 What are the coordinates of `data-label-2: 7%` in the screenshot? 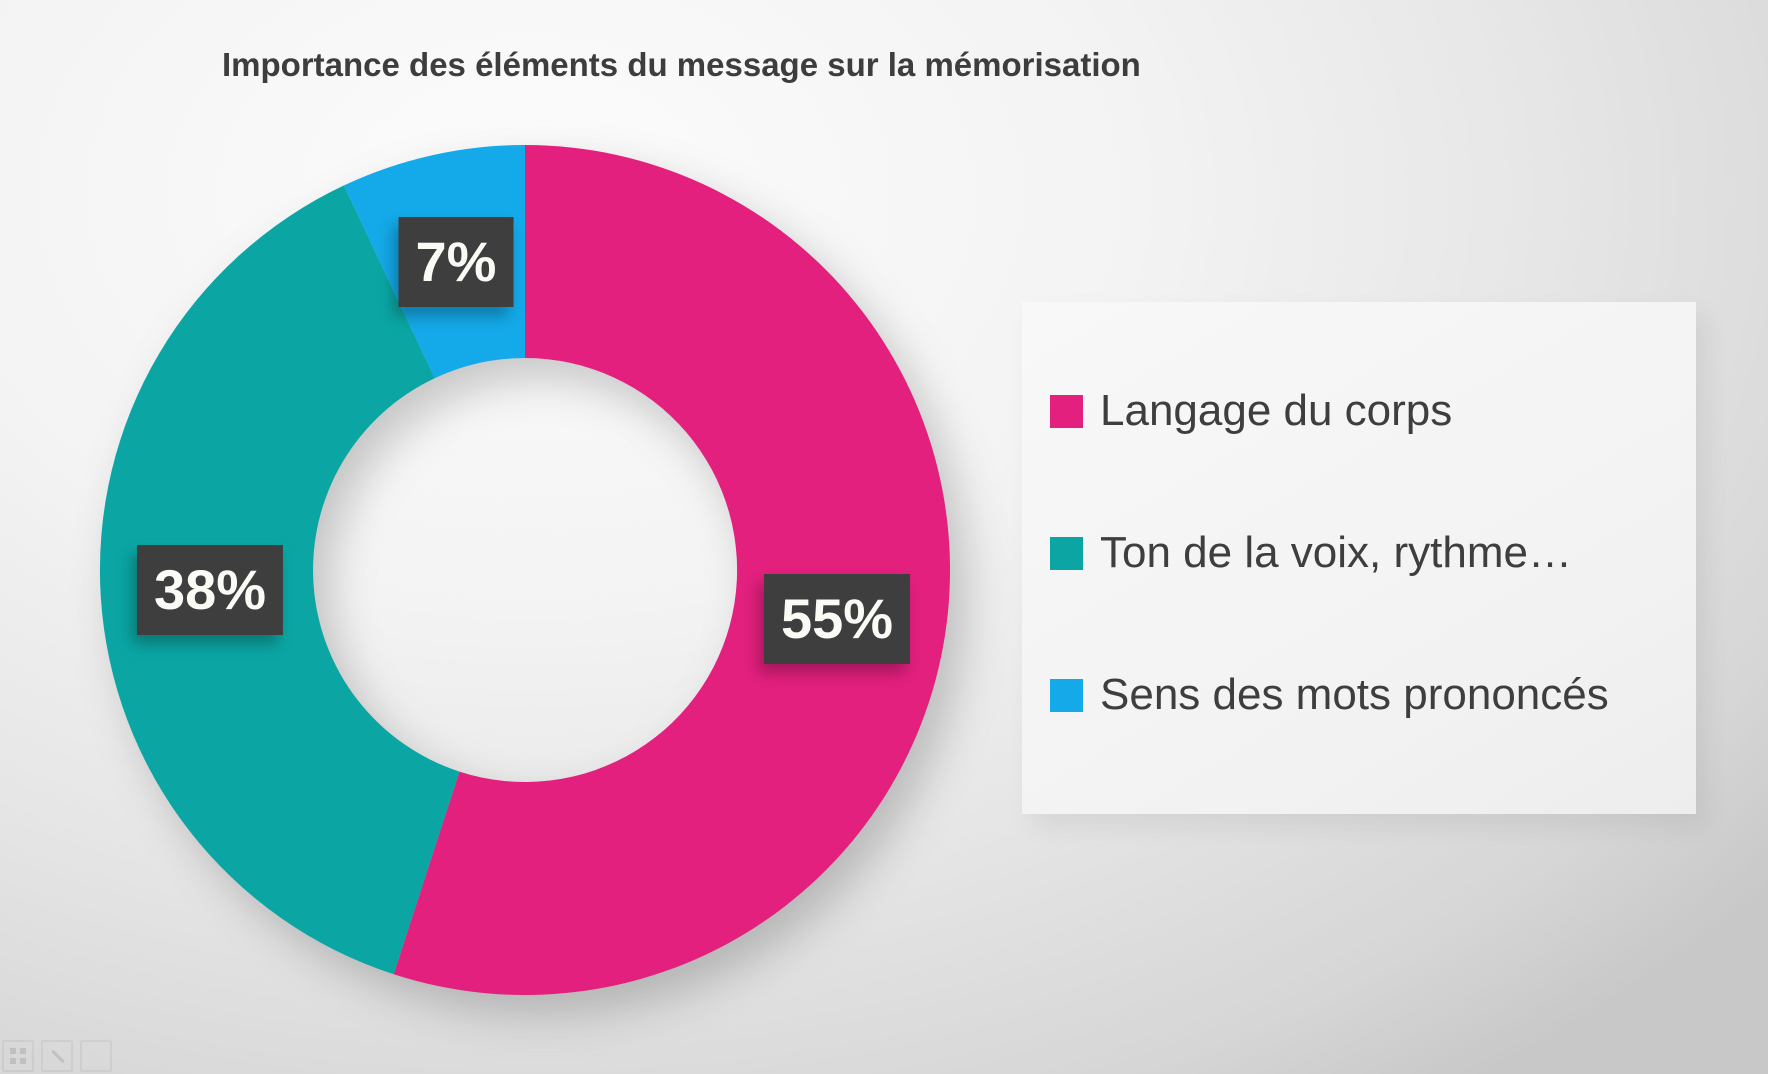 It's located at (456, 262).